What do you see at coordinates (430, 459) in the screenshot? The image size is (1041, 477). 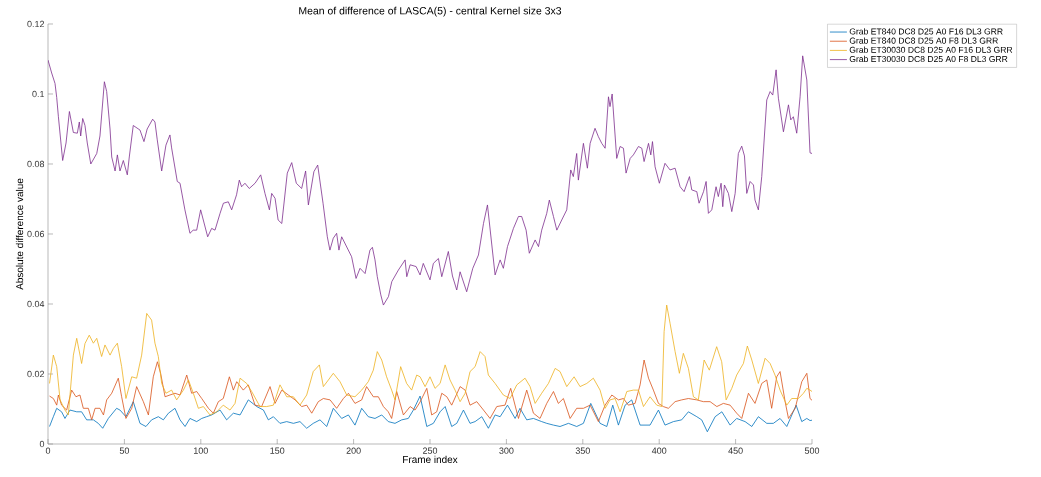 I see `x-axis-title: Frame index` at bounding box center [430, 459].